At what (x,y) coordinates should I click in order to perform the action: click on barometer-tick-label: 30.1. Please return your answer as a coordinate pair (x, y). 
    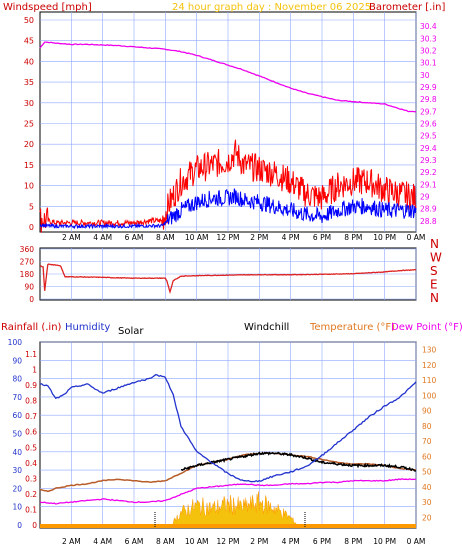
    Looking at the image, I should click on (428, 63).